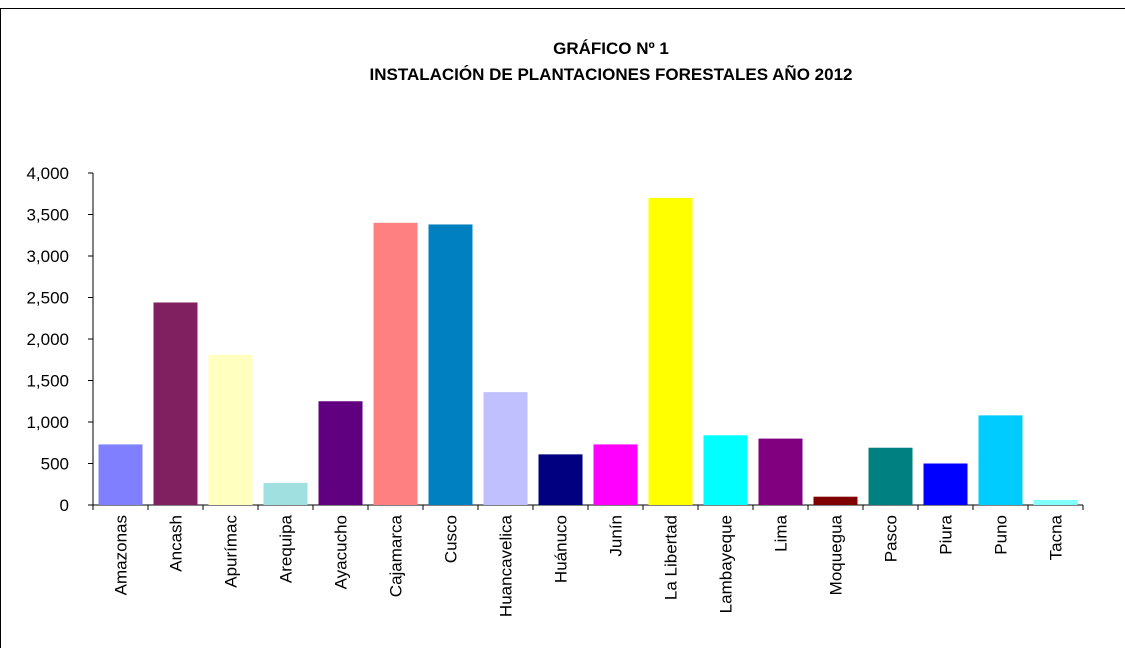  What do you see at coordinates (611, 48) in the screenshot?
I see `chart-title: GRÁFICO Nº 1` at bounding box center [611, 48].